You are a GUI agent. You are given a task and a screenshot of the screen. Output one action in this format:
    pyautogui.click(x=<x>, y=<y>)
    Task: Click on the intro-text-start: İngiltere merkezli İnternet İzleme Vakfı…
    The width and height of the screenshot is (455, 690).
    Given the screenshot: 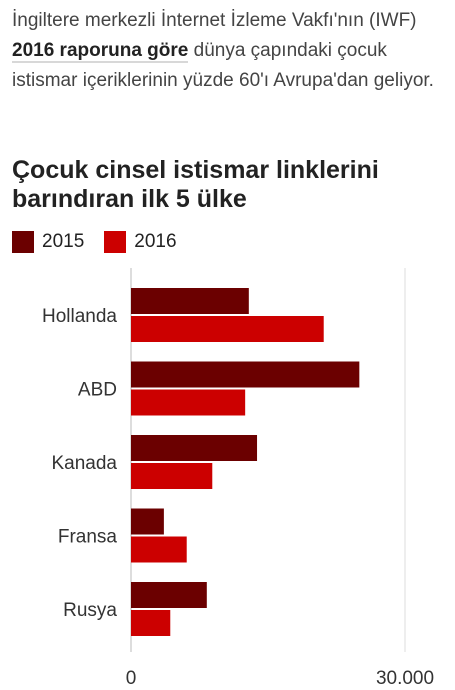 What is the action you would take?
    pyautogui.click(x=214, y=20)
    